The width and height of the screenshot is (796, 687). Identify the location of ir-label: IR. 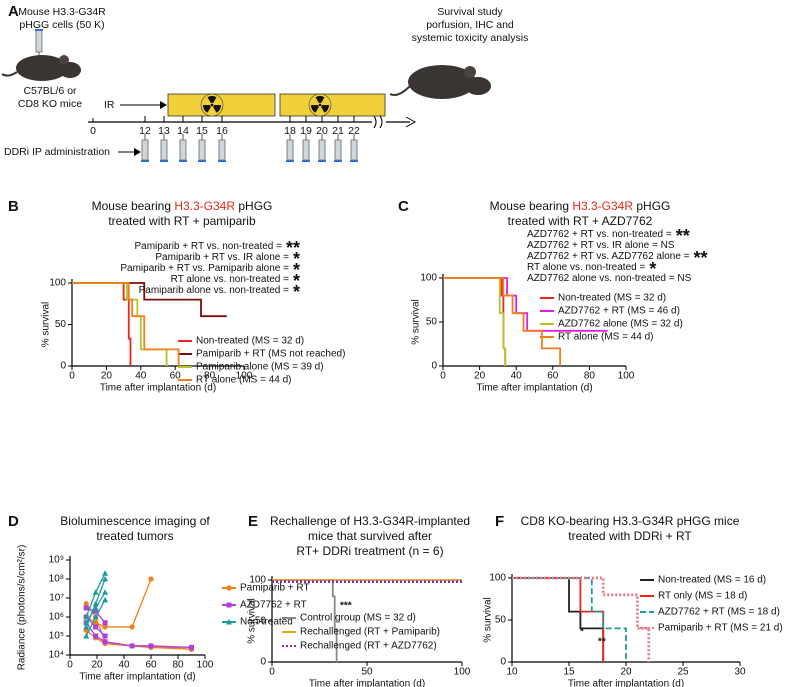
(109, 105).